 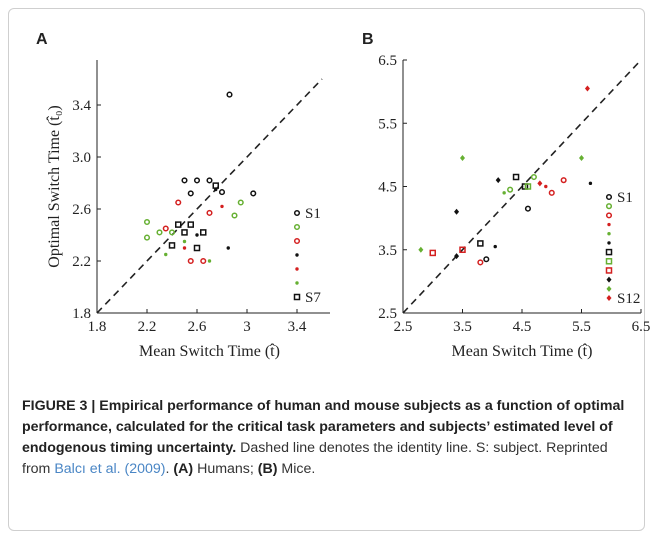 I want to click on y-tick-label: 4.5, so click(x=387, y=188).